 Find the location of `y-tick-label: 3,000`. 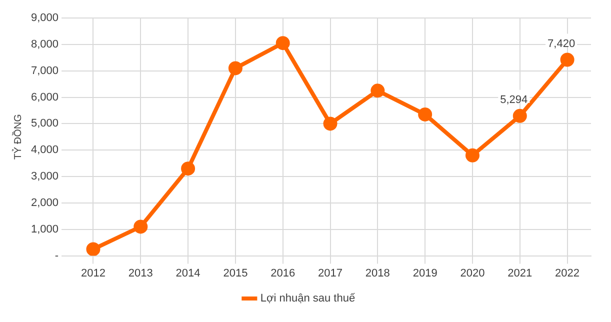

y-tick-label: 3,000 is located at coordinates (44, 176).